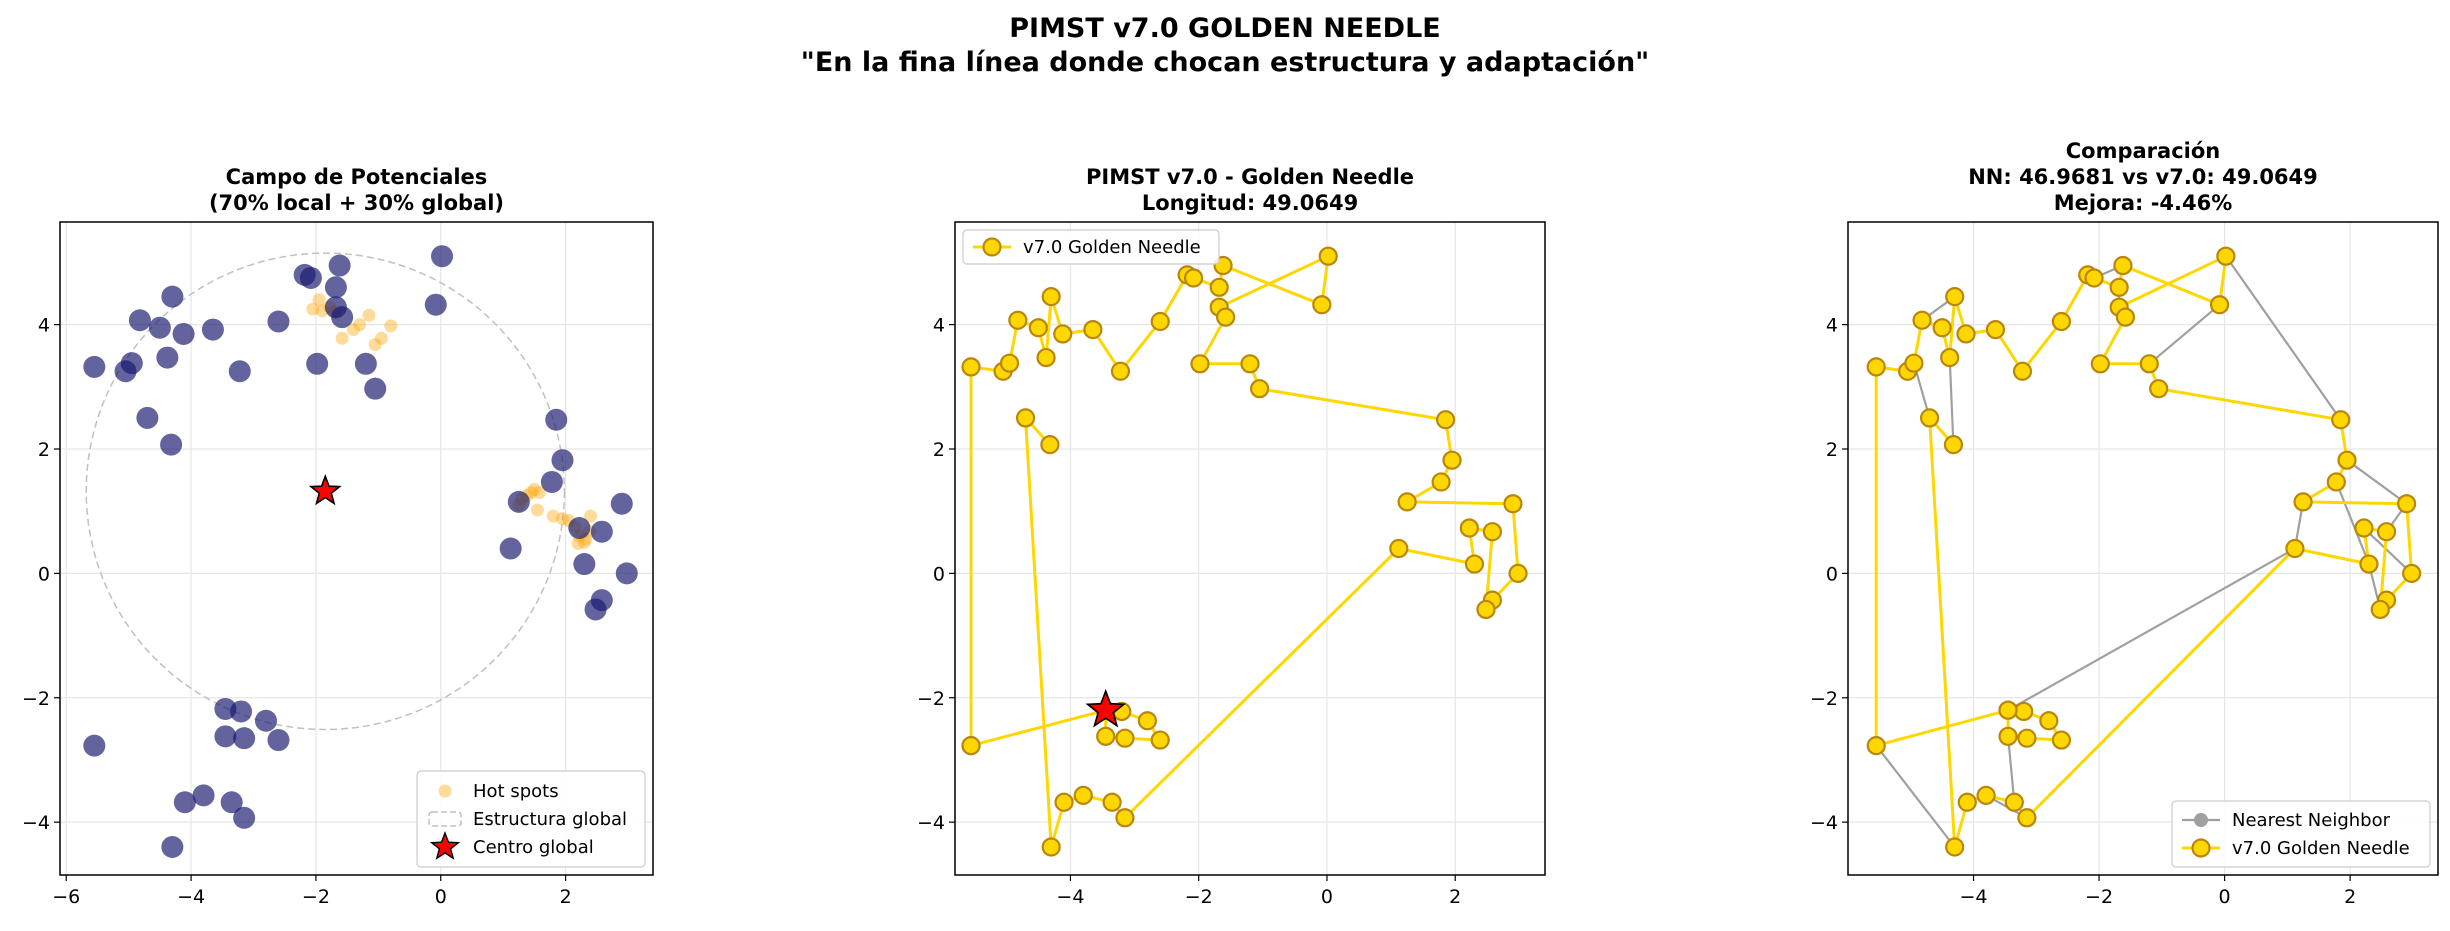 Image resolution: width=2450 pixels, height=931 pixels. Describe the element at coordinates (2143, 203) in the screenshot. I see `panel-title-line: Mejora: -4.46%` at that location.